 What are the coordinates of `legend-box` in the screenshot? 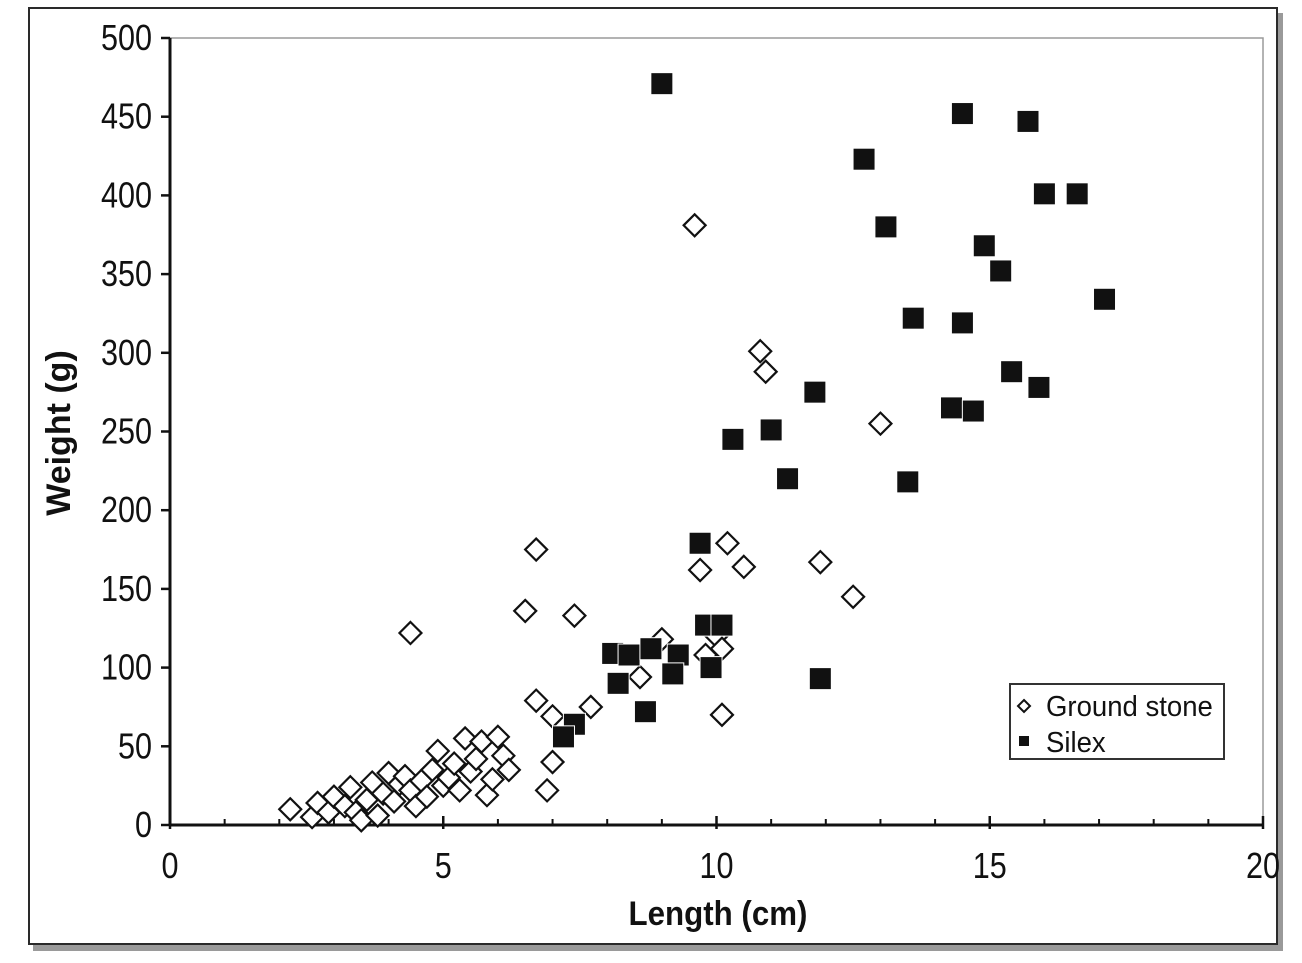 It's located at (1117, 721).